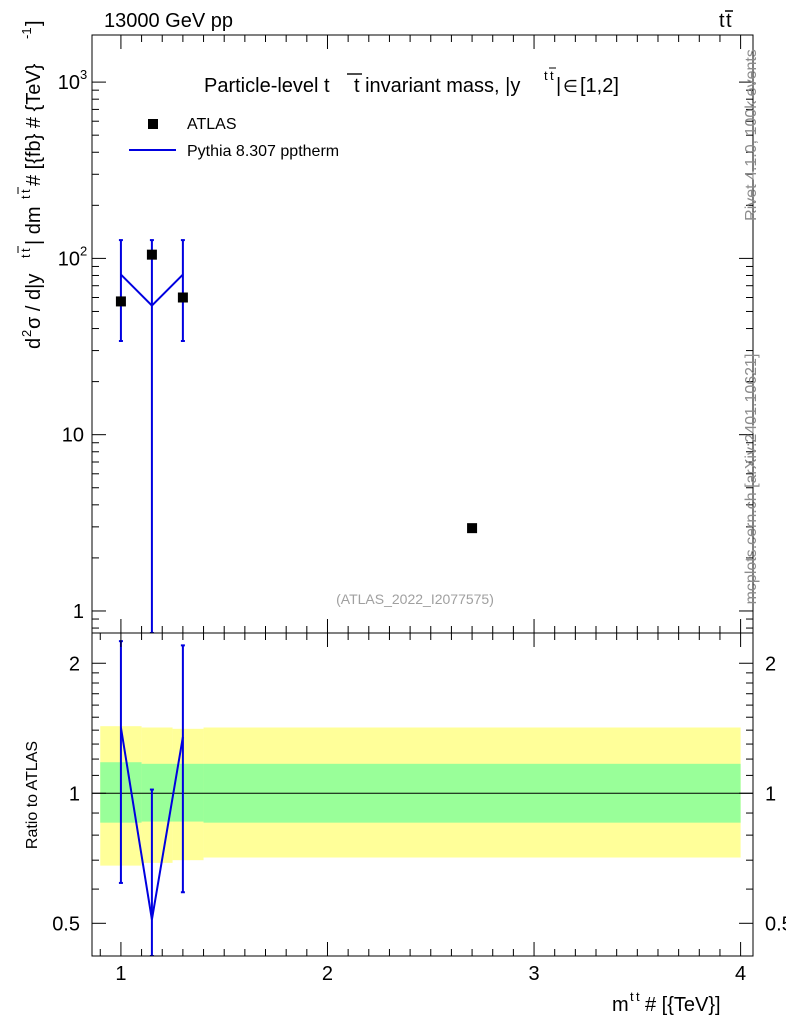 The image size is (786, 1024). Describe the element at coordinates (78, 612) in the screenshot. I see `main-ytick-label: 1` at that location.